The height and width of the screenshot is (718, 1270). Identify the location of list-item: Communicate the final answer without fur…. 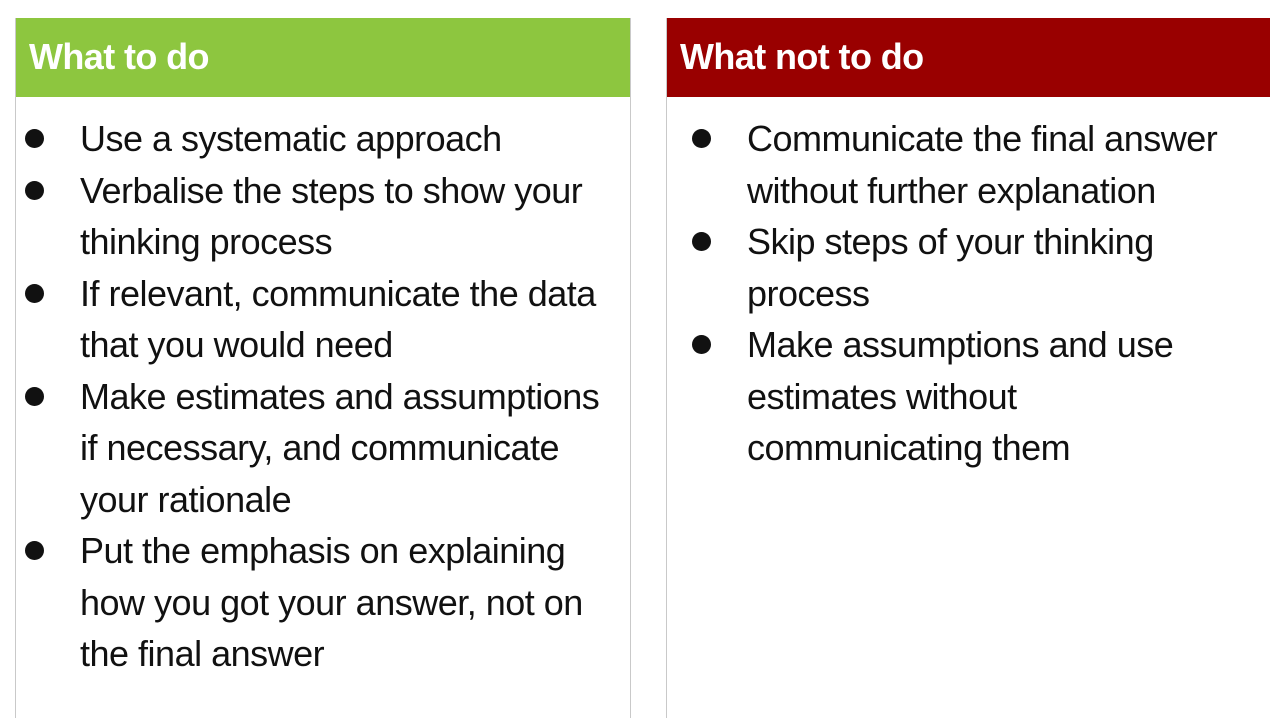
(968, 164).